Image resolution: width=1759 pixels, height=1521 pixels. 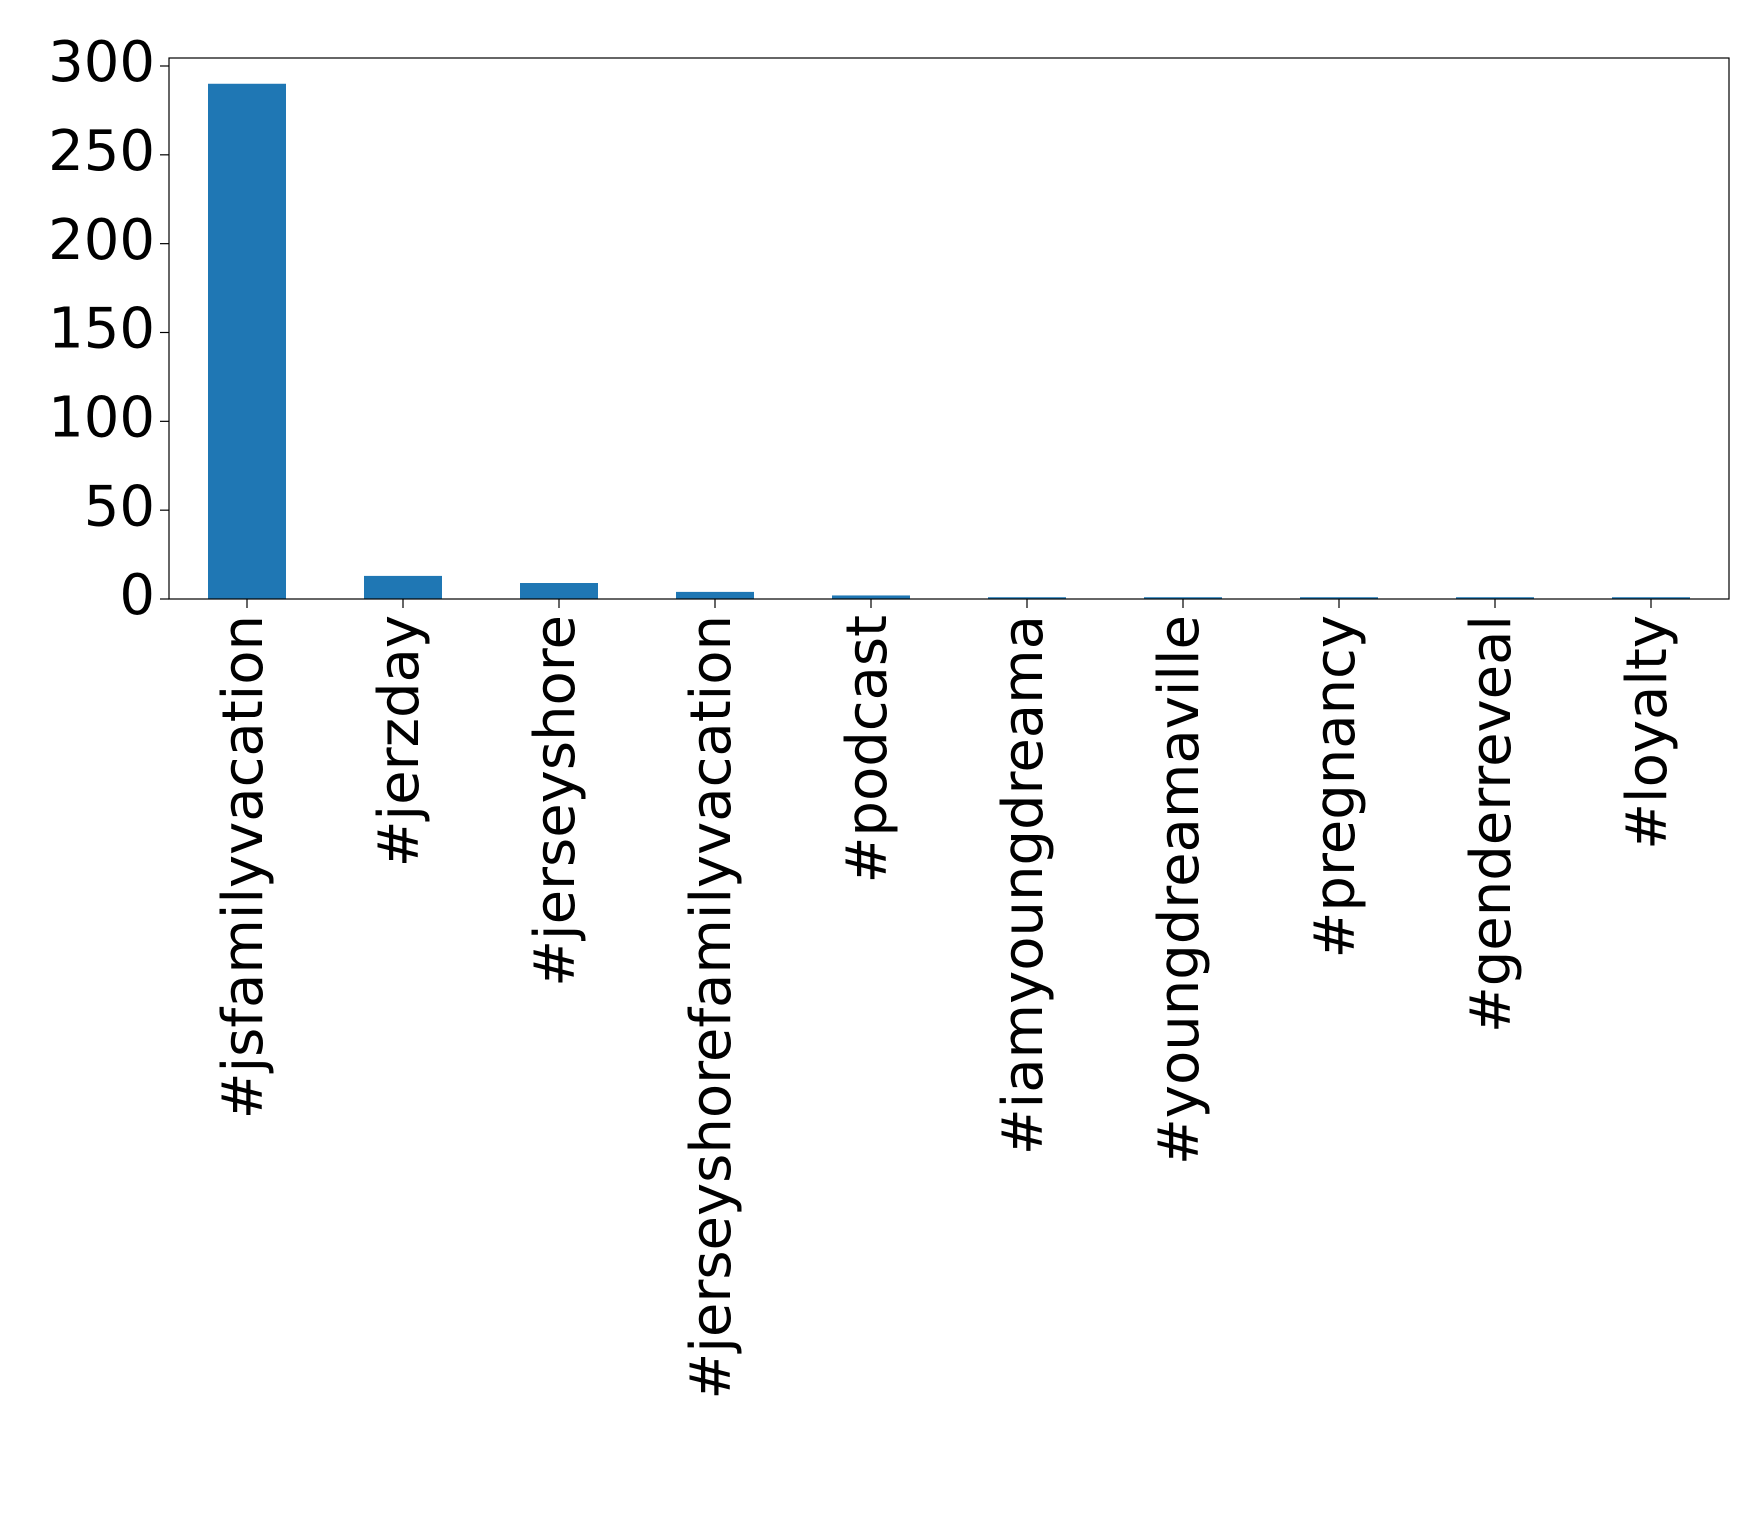 What do you see at coordinates (243, 867) in the screenshot?
I see `x-tick-label: #jsfamilyvacation` at bounding box center [243, 867].